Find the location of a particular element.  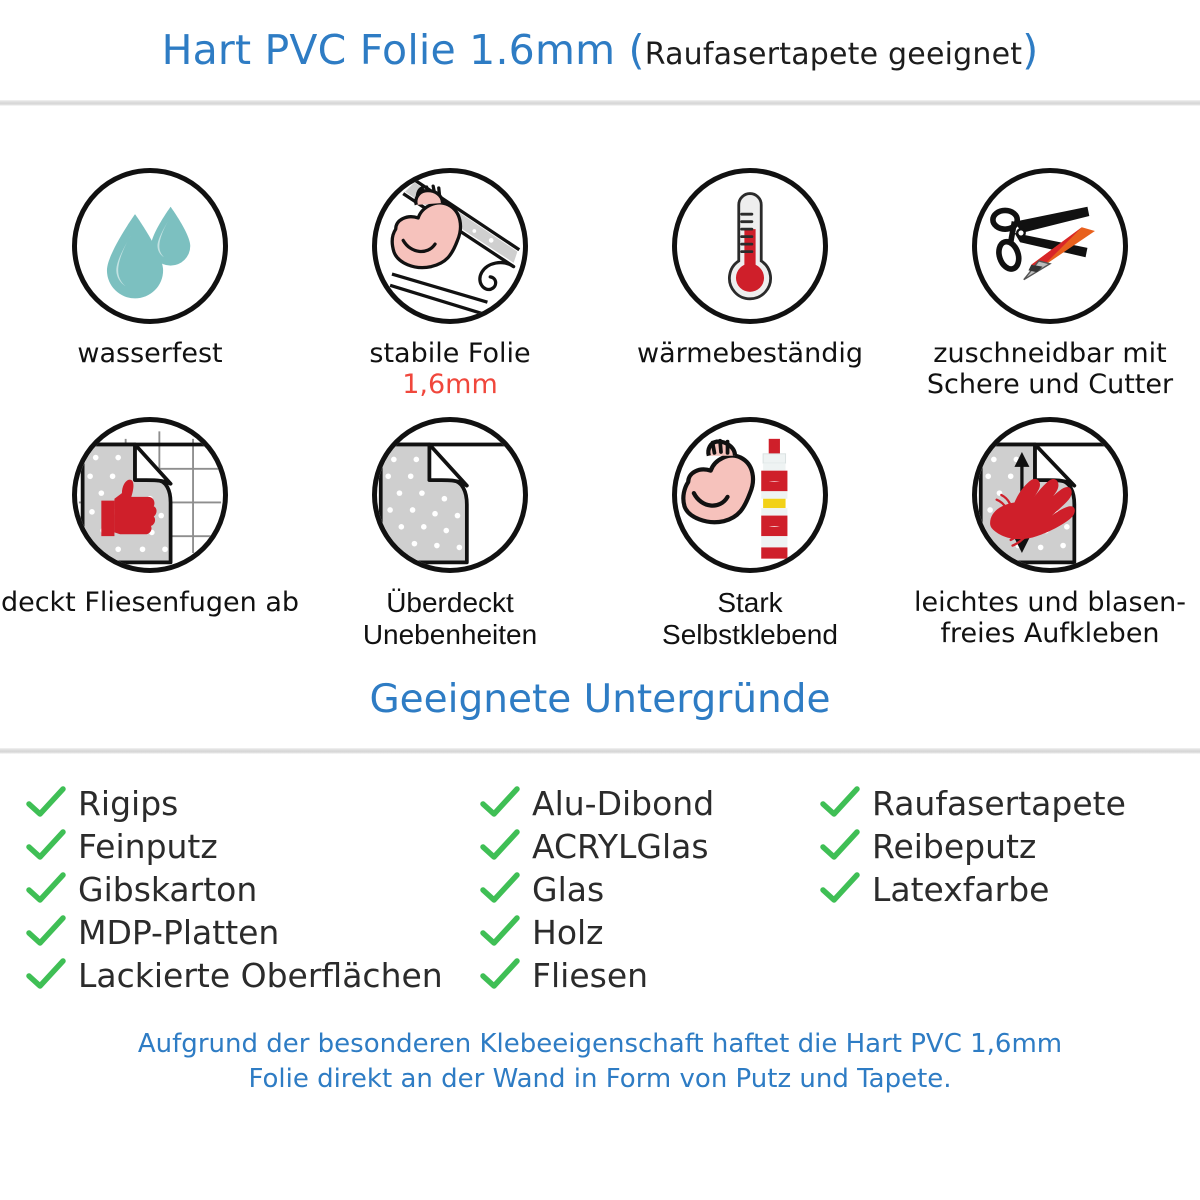

list-item: Feinputz is located at coordinates (253, 846).